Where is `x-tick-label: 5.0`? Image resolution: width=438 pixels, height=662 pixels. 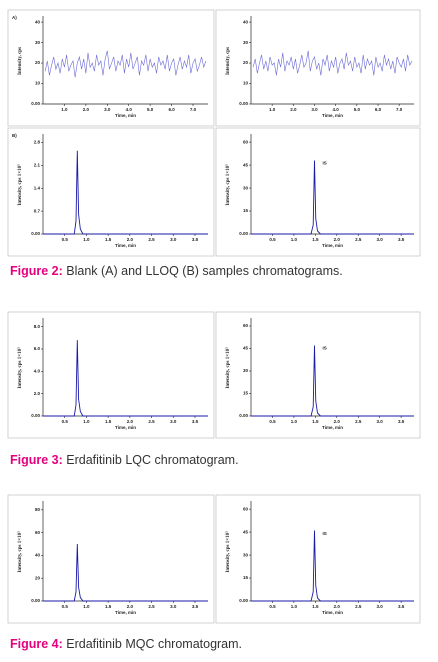 x-tick-label: 5.0 is located at coordinates (357, 109).